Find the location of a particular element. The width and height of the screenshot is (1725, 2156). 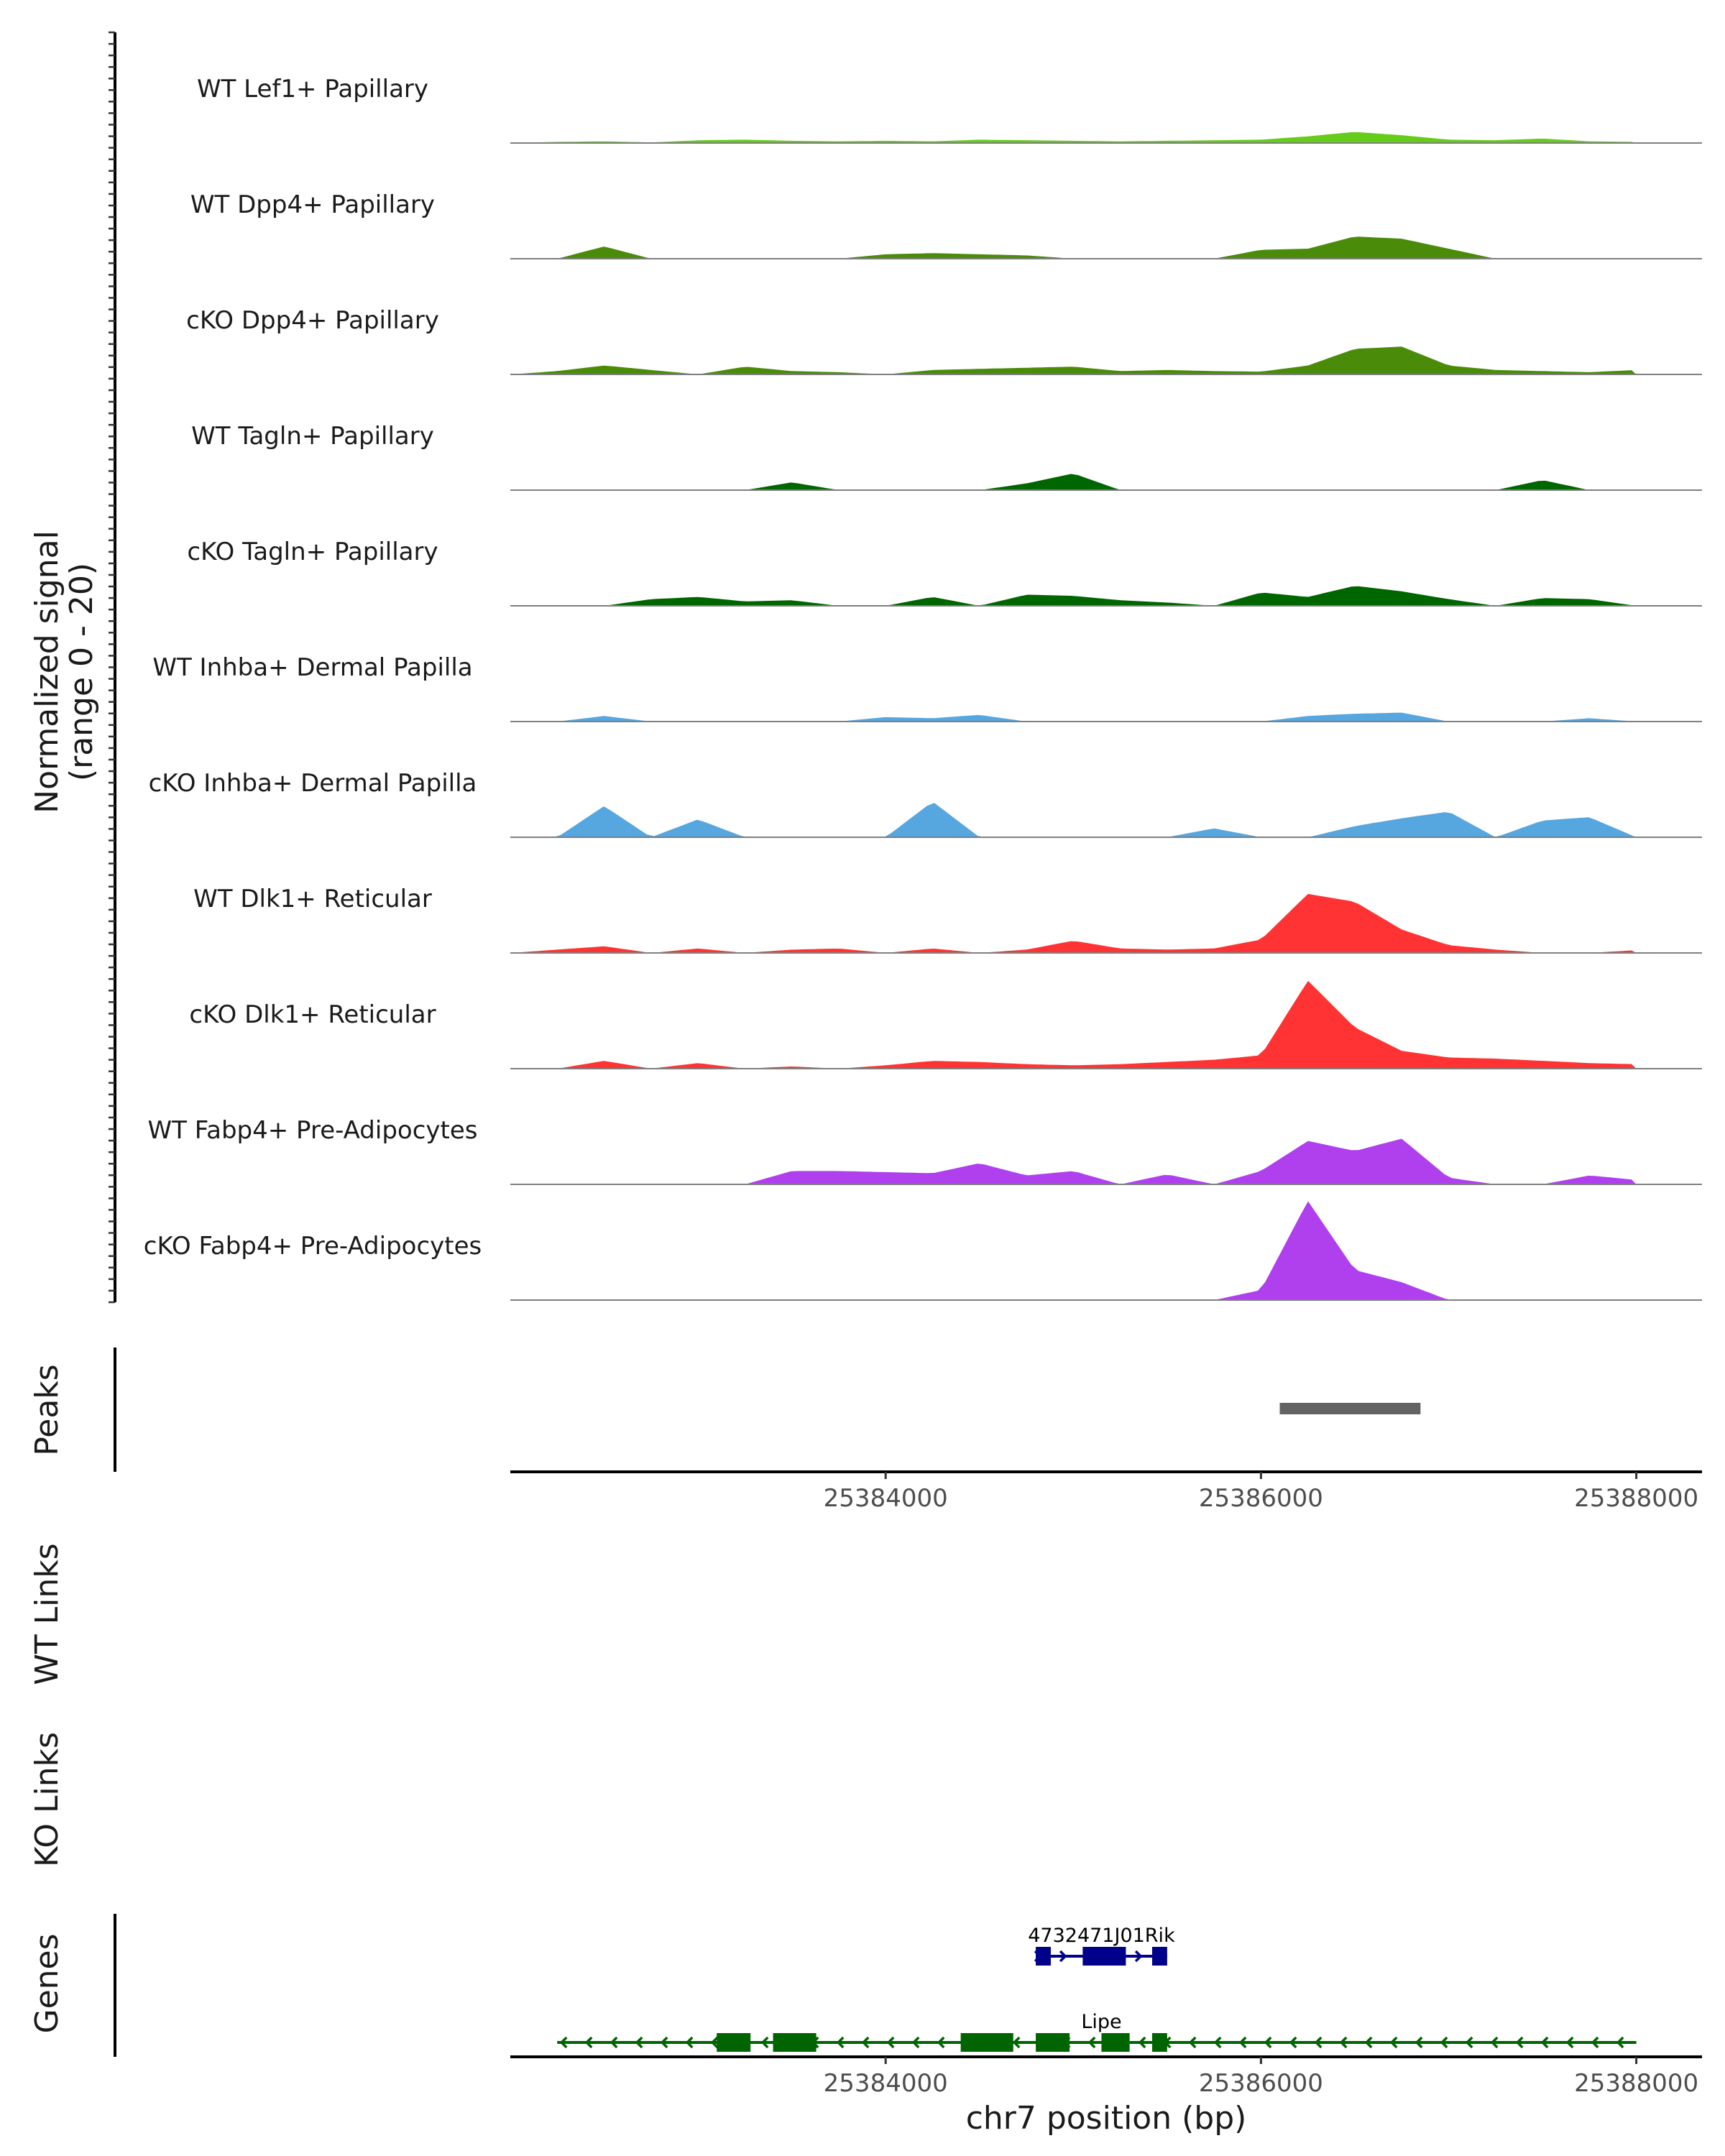

peaks-label: Peaks is located at coordinates (47, 1409).